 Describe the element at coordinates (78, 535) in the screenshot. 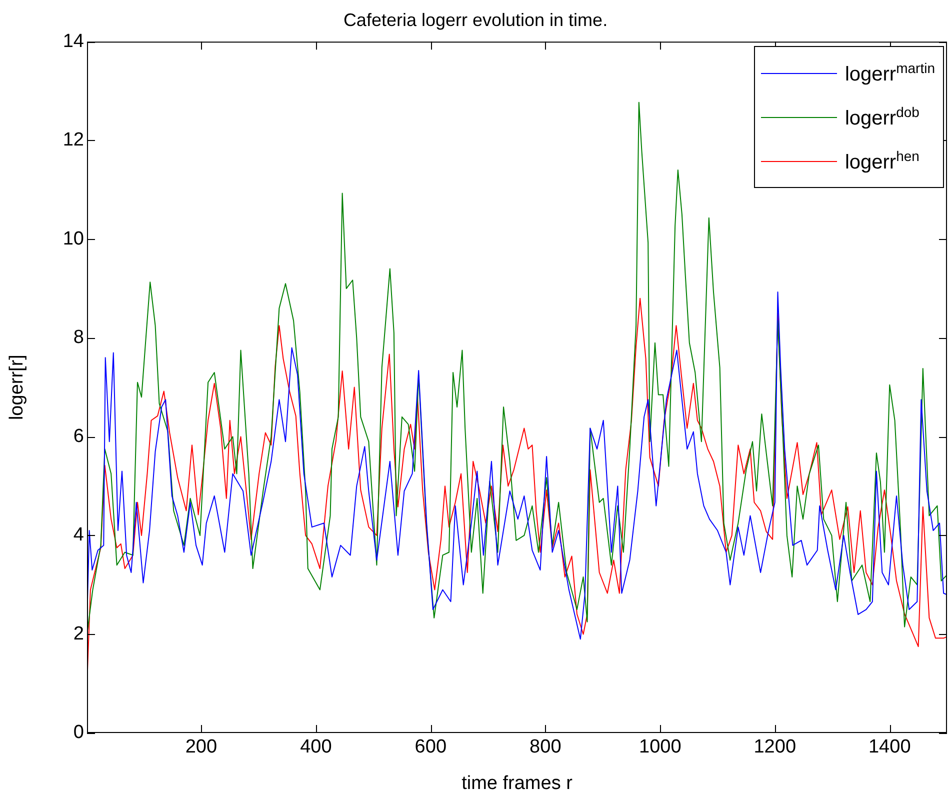

I see `y-tick-label: 4` at that location.